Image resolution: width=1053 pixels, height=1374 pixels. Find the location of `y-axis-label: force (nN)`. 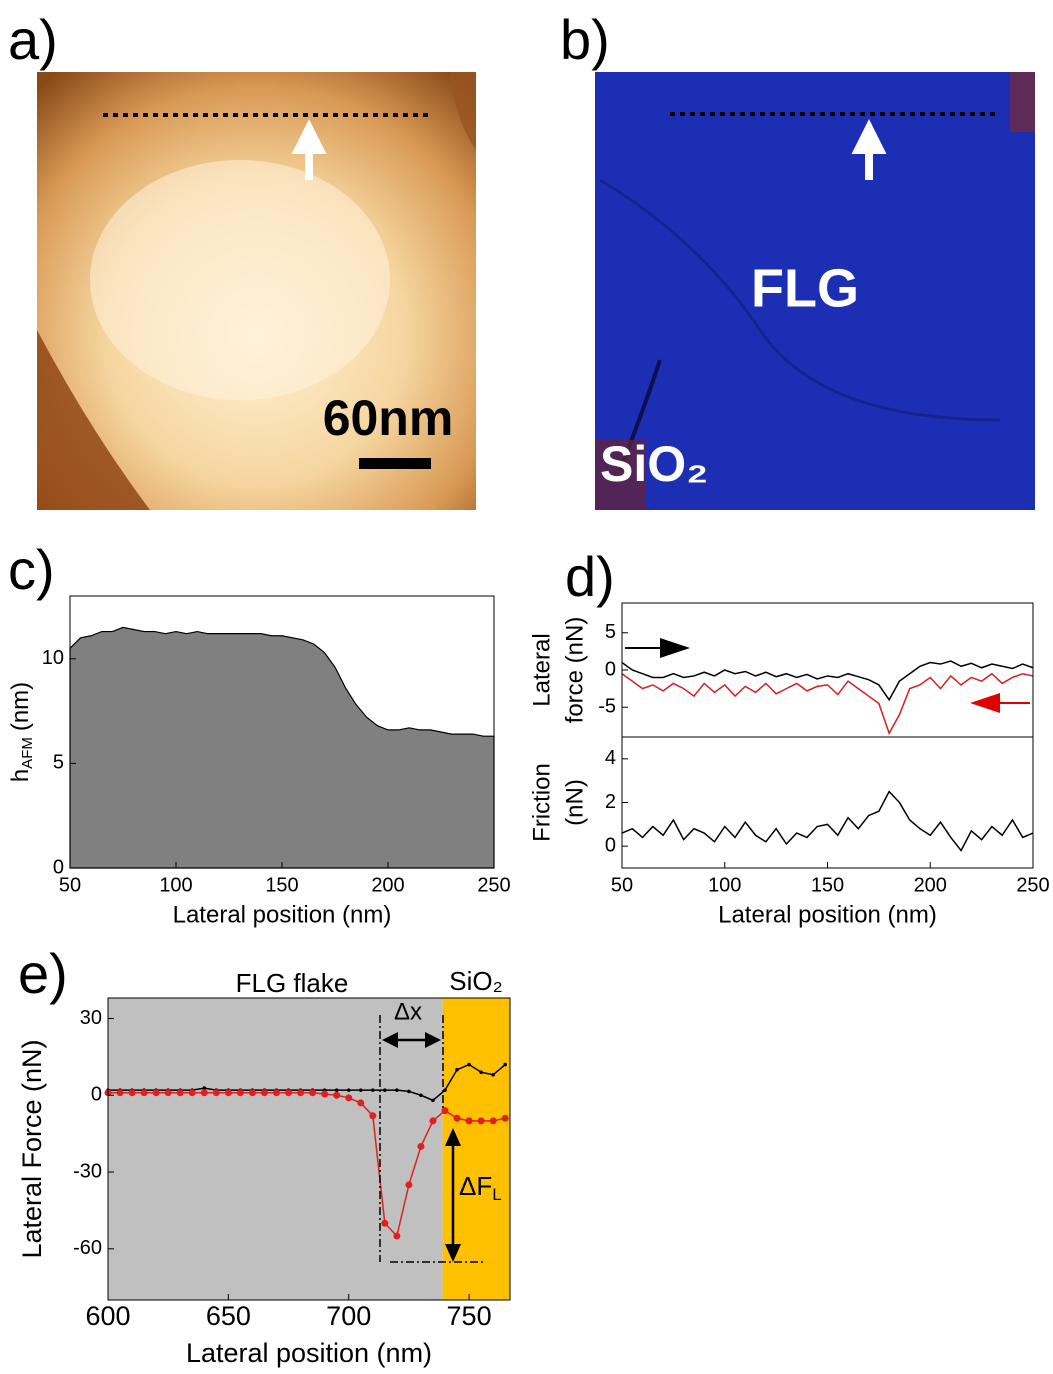

y-axis-label: force (nN) is located at coordinates (574, 670).